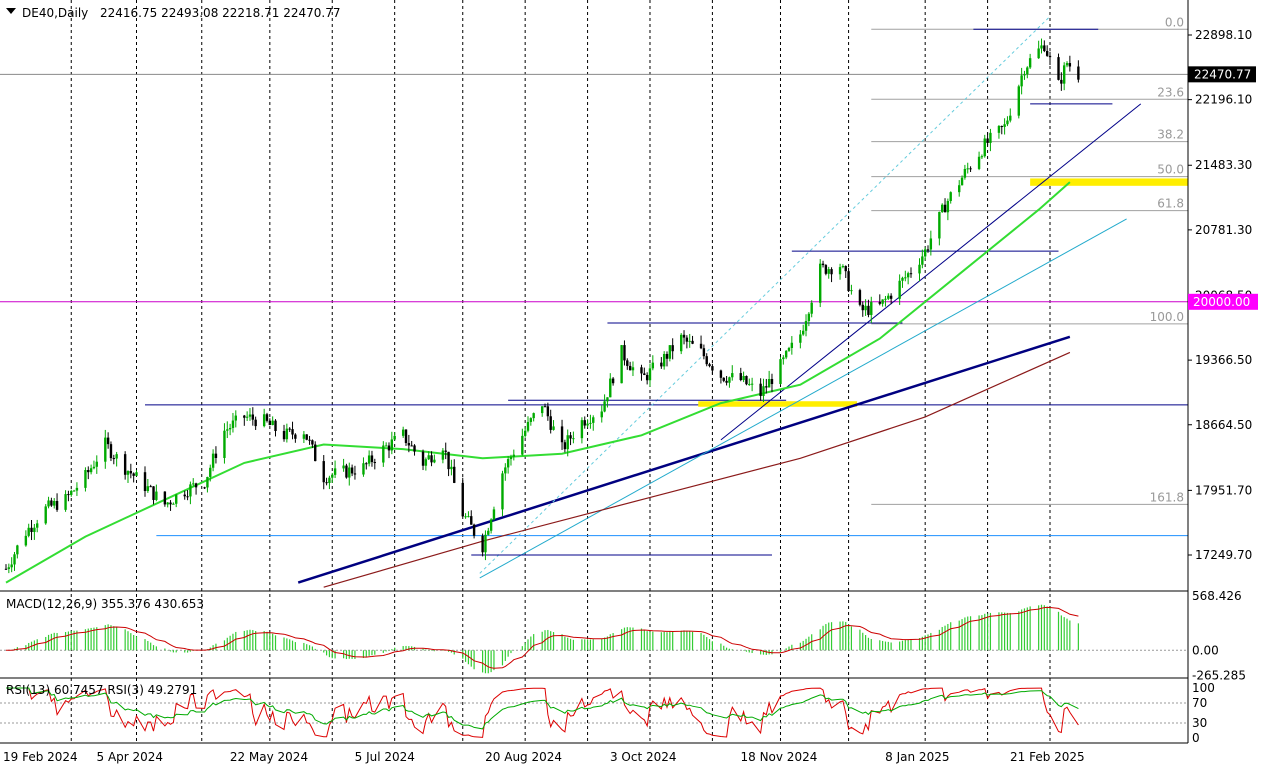  I want to click on trendline, so click(931, 272).